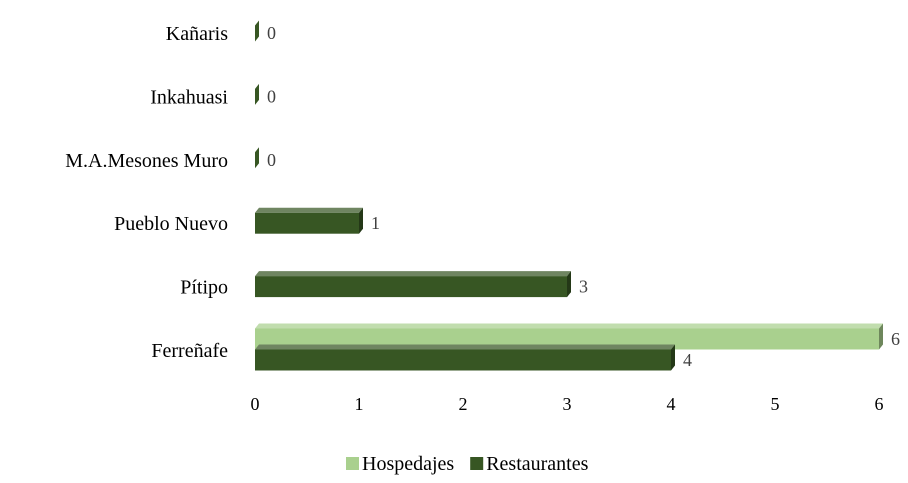 Image resolution: width=908 pixels, height=483 pixels. I want to click on x-tick-6: 6, so click(879, 404).